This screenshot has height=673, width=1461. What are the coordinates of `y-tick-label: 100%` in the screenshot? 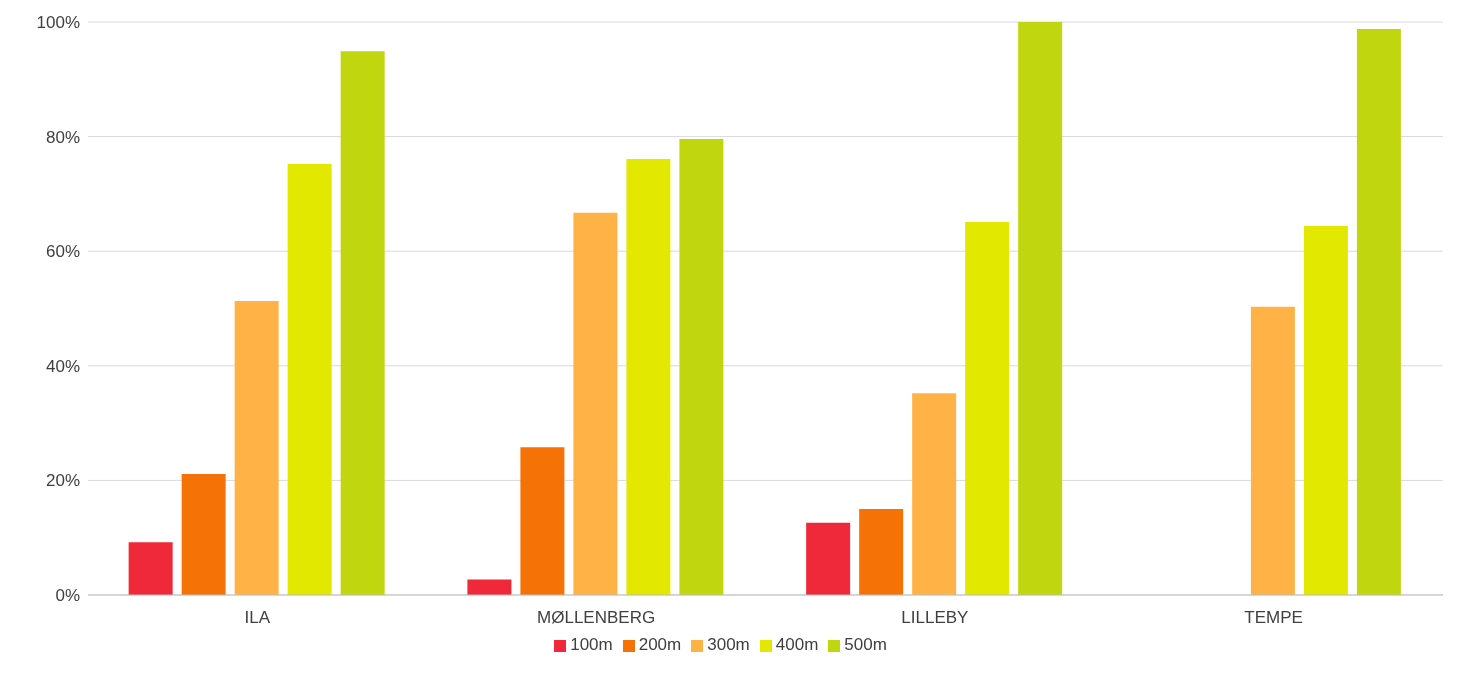 It's located at (58, 23).